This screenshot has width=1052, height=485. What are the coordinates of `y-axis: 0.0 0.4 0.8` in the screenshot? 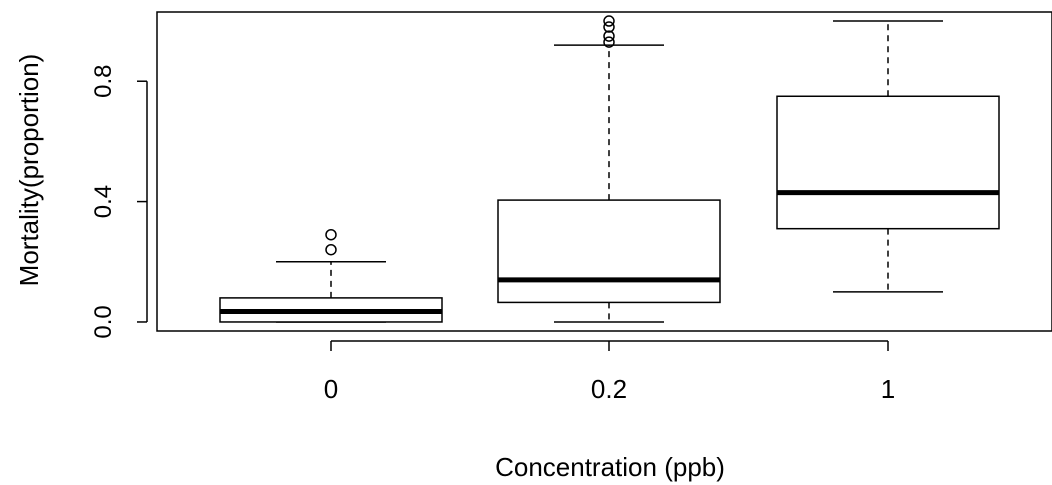 It's located at (119, 202).